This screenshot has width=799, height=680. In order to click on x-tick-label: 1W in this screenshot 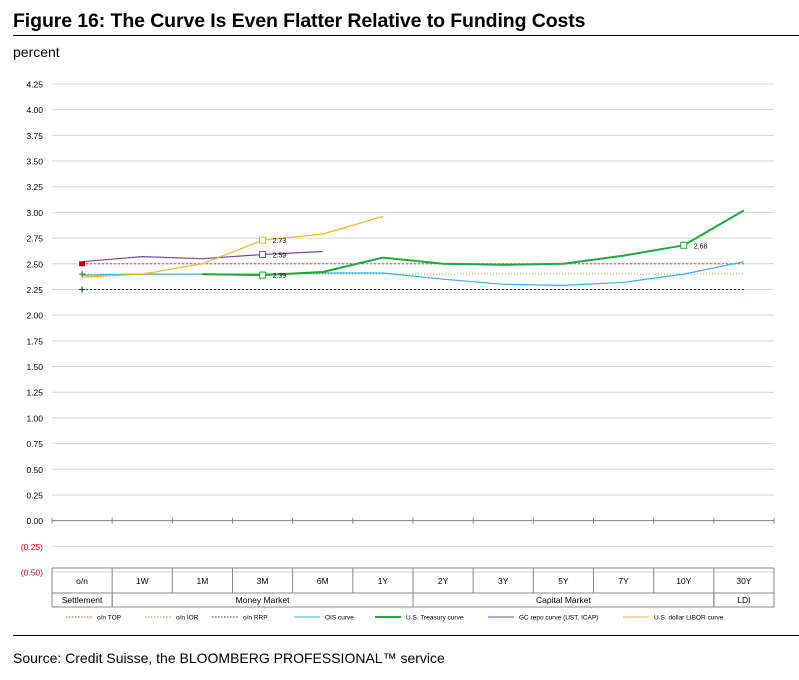, I will do `click(142, 581)`.